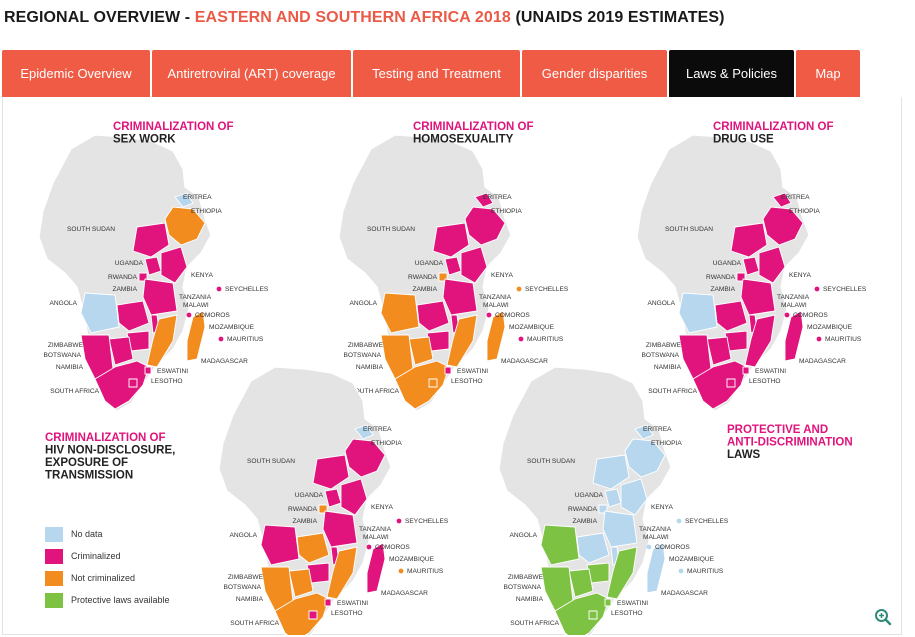 Image resolution: width=915 pixels, height=637 pixels. Describe the element at coordinates (743, 140) in the screenshot. I see `map-title-line: DRUG USE` at that location.